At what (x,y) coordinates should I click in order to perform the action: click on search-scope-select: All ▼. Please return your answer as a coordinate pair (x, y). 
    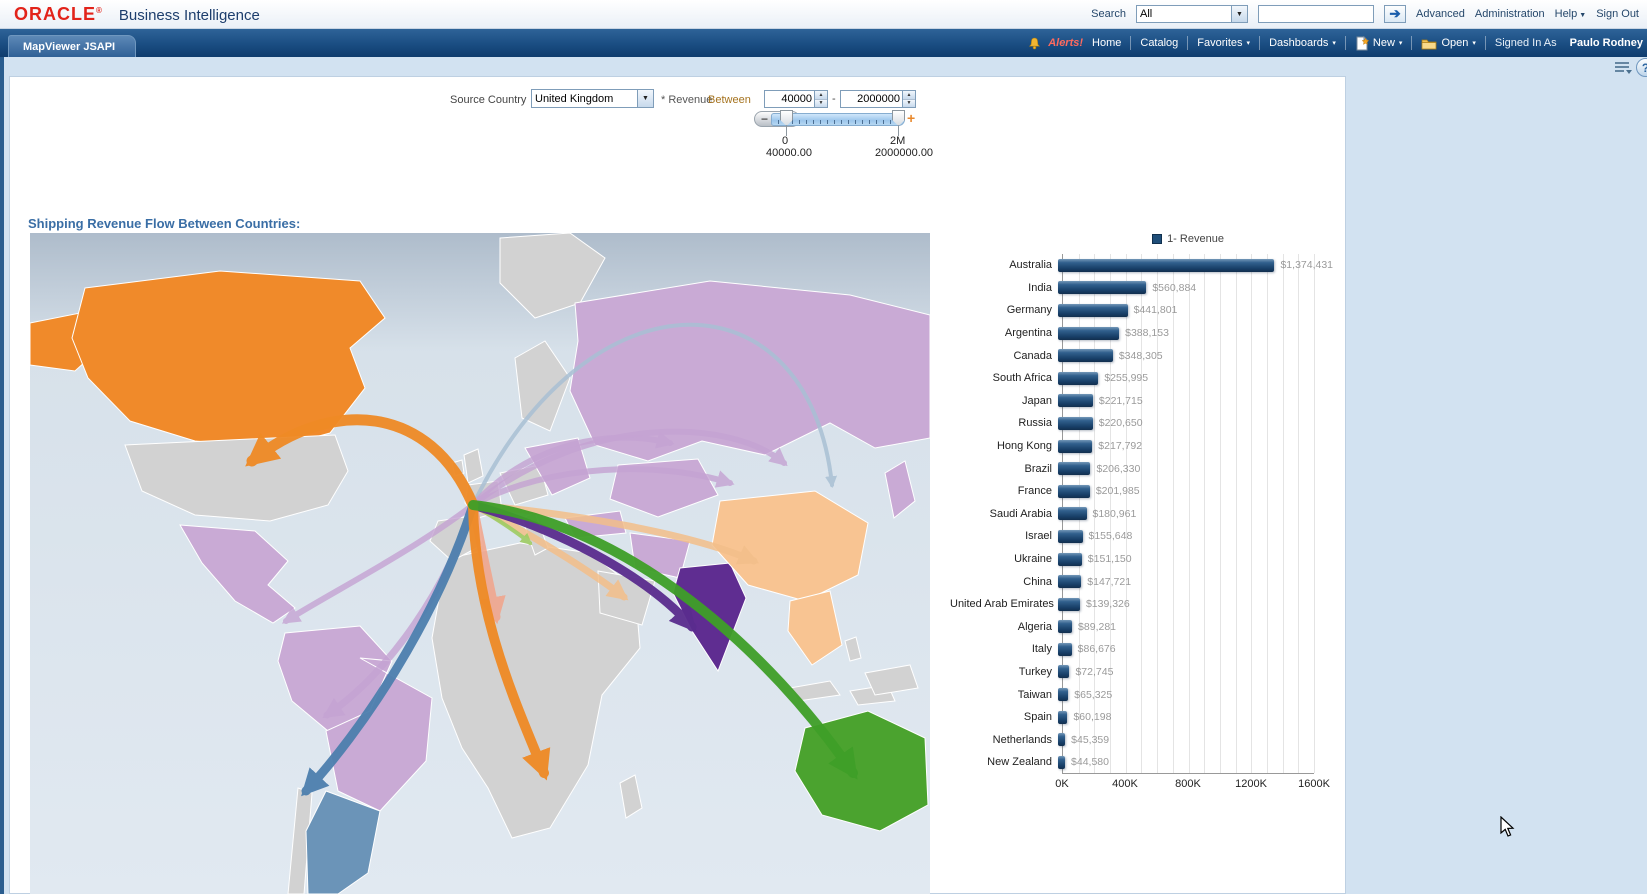
    Looking at the image, I should click on (1191, 14).